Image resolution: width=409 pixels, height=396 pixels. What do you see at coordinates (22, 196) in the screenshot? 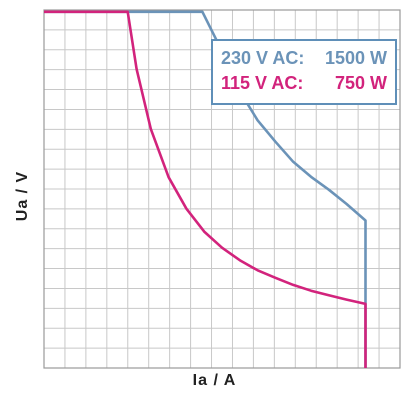
I see `y-axis-label: Ua / V` at bounding box center [22, 196].